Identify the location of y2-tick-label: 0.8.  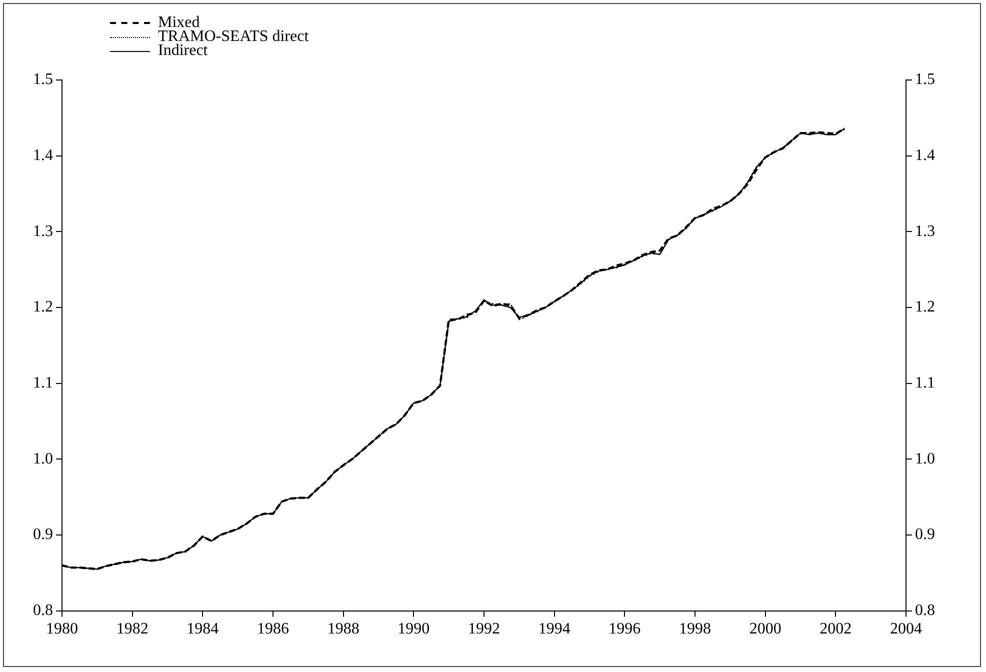
(925, 611).